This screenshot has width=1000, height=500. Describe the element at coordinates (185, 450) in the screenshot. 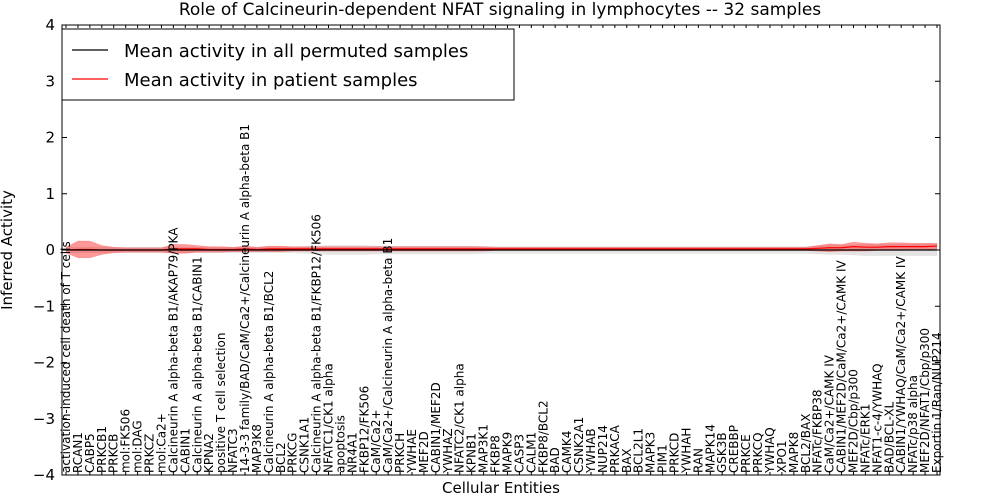

I see `x-tick-label: CABIN1` at that location.